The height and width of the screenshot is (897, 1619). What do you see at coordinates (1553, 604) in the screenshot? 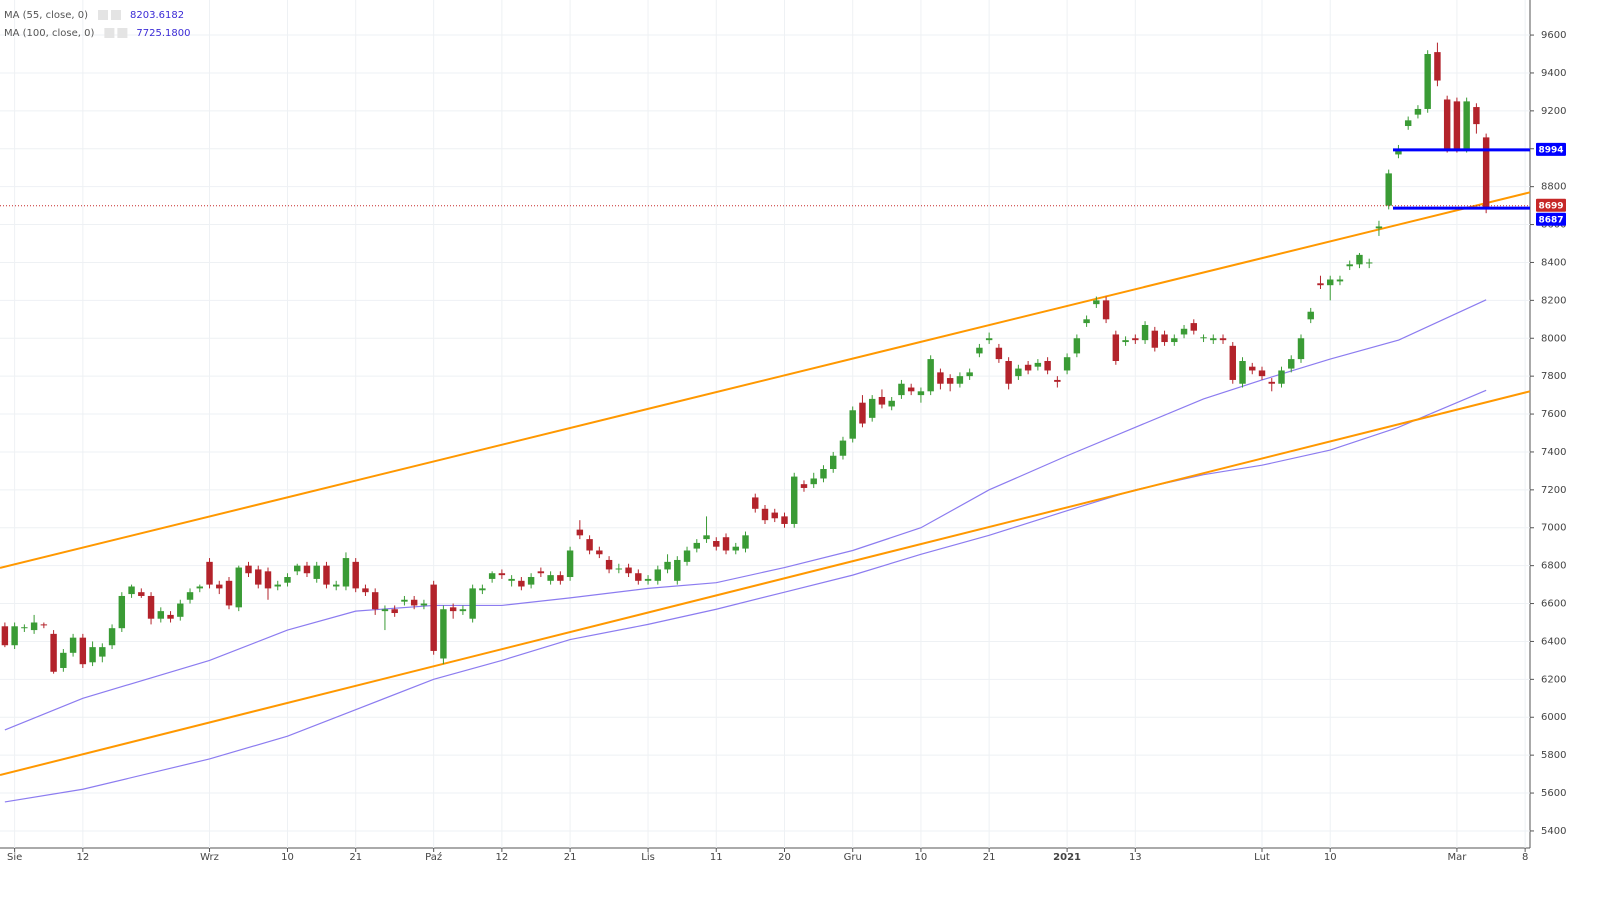
I see `y-tick-label: 6600` at bounding box center [1553, 604].